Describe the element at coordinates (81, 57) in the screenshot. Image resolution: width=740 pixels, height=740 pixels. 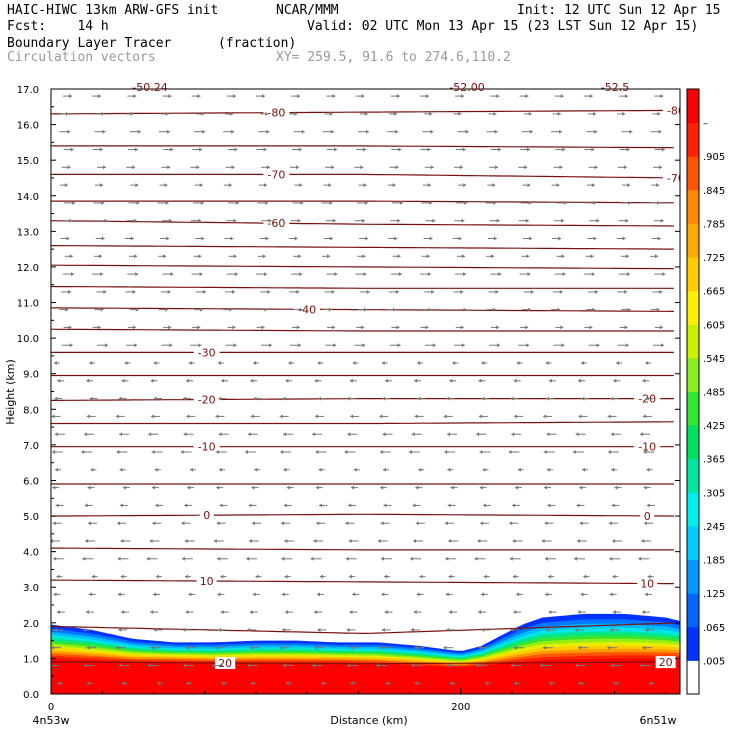
I see `vectors-label: Circulation vectors` at that location.